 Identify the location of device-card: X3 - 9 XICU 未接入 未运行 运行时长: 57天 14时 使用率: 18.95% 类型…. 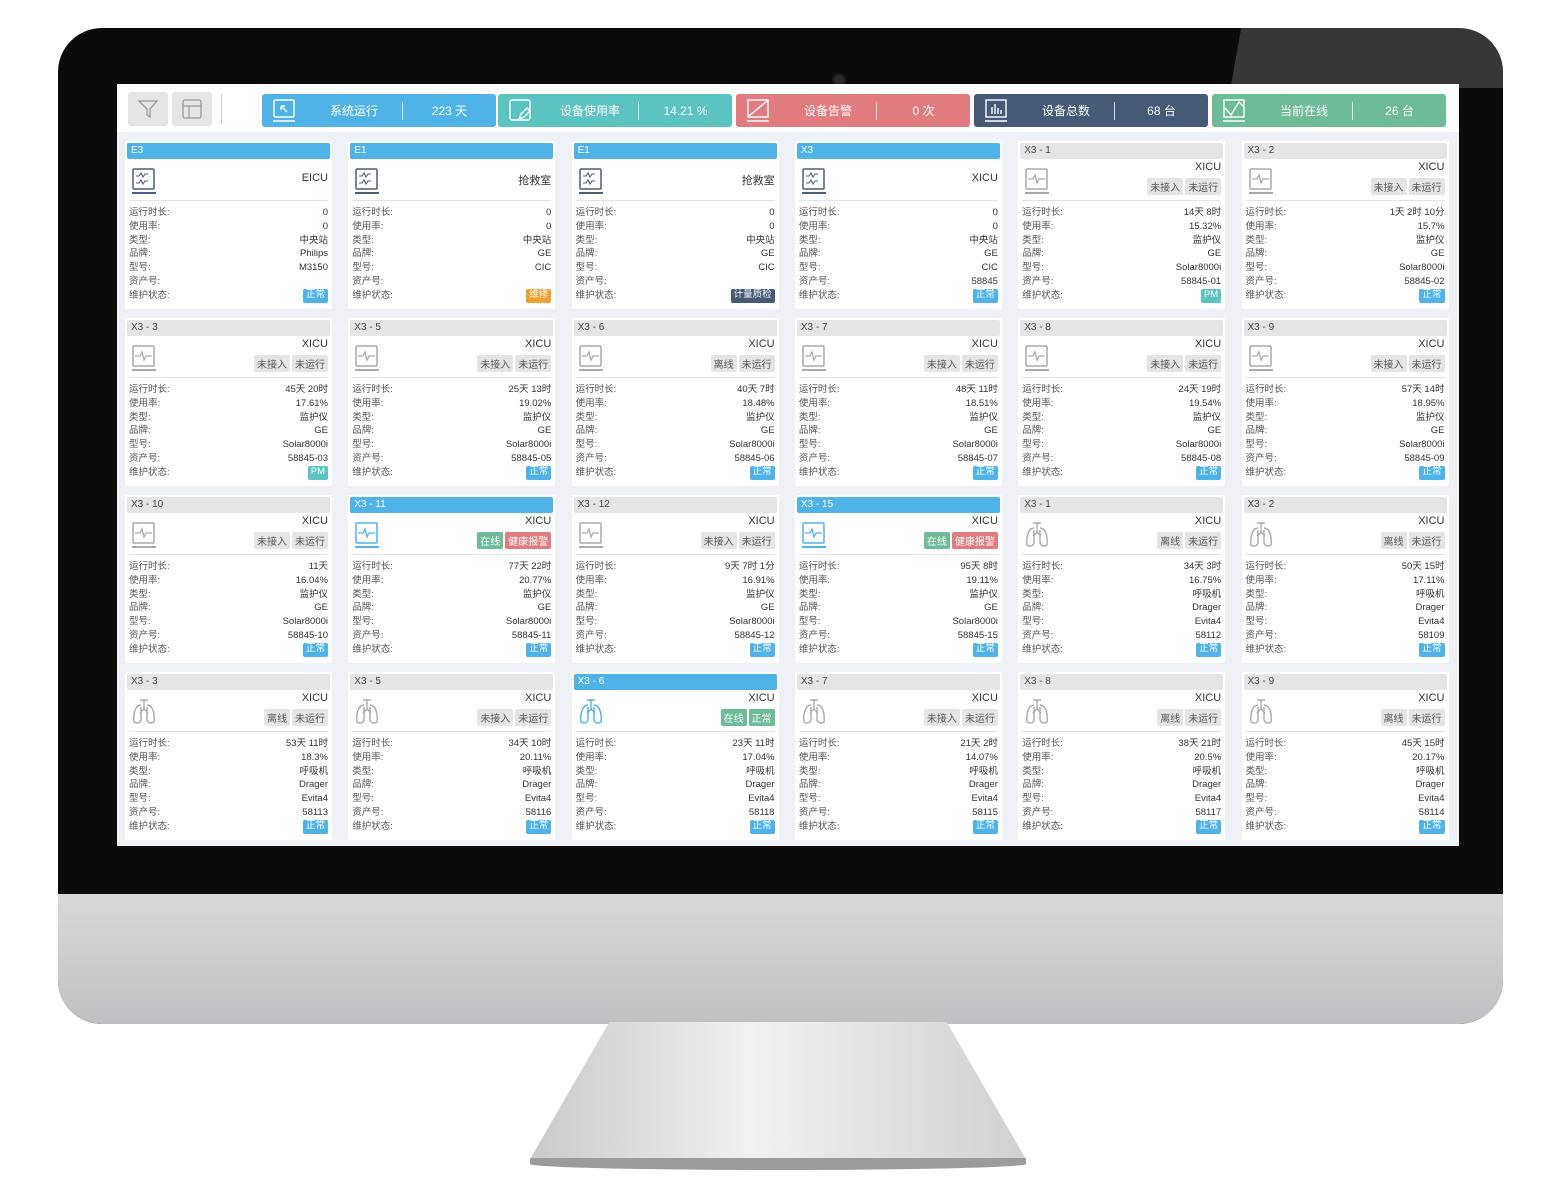
(1345, 402).